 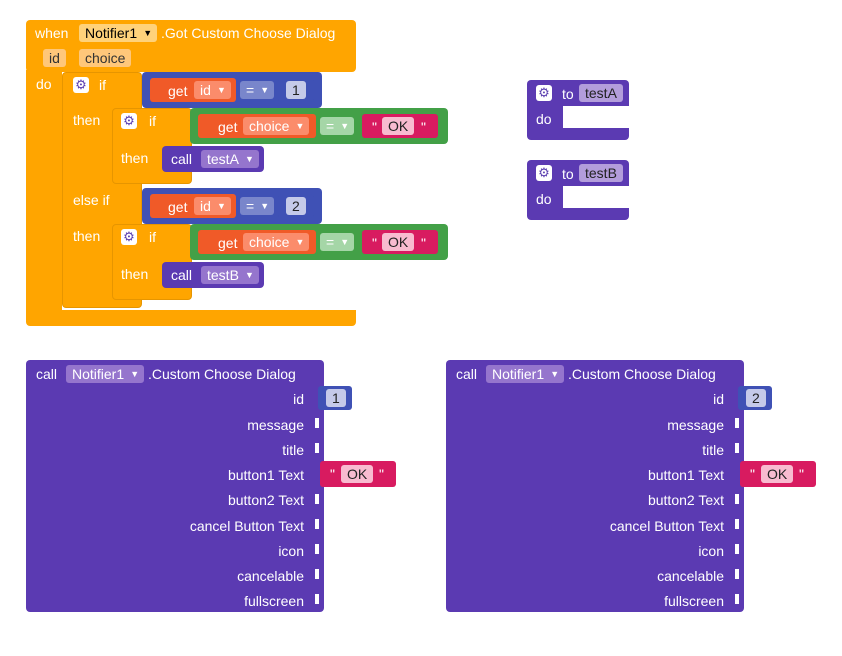 What do you see at coordinates (52, 33) in the screenshot?
I see `when-label: when` at bounding box center [52, 33].